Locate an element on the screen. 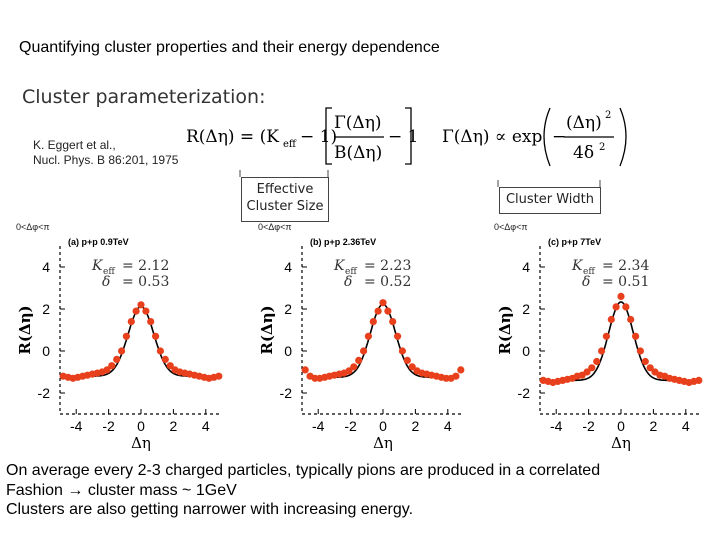  keff-value: = 2.12 is located at coordinates (145, 266).